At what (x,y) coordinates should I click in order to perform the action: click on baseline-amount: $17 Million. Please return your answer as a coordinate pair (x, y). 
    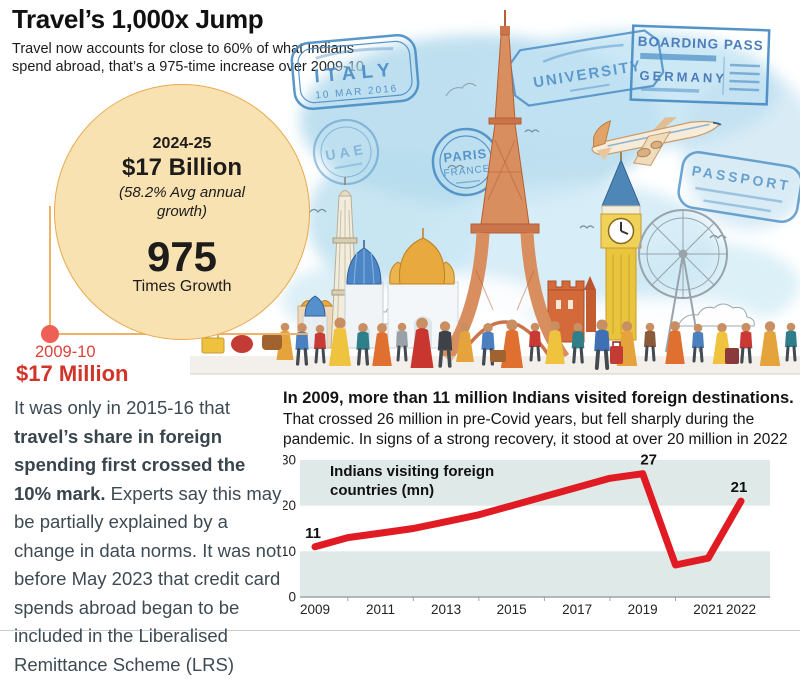
    Looking at the image, I should click on (72, 373).